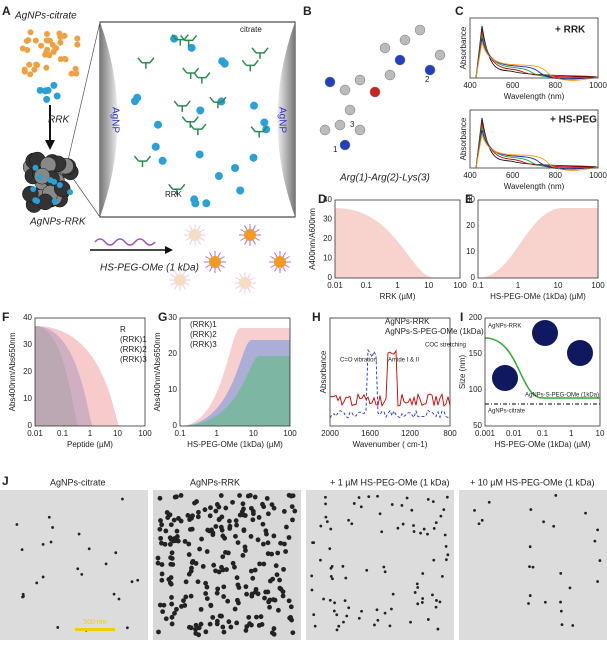 The width and height of the screenshot is (607, 646). Describe the element at coordinates (532, 482) in the screenshot. I see `label: + 10 µM HS-PEG-OMe (1 kDa)` at that location.